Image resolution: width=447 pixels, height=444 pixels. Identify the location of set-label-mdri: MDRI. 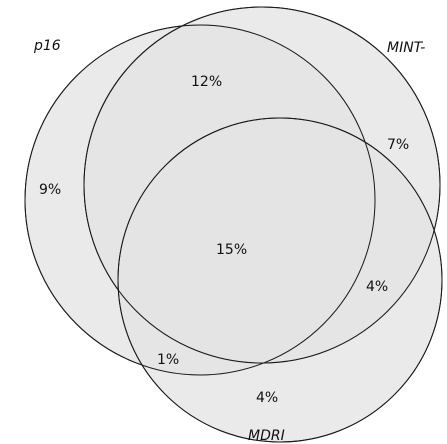
(266, 436).